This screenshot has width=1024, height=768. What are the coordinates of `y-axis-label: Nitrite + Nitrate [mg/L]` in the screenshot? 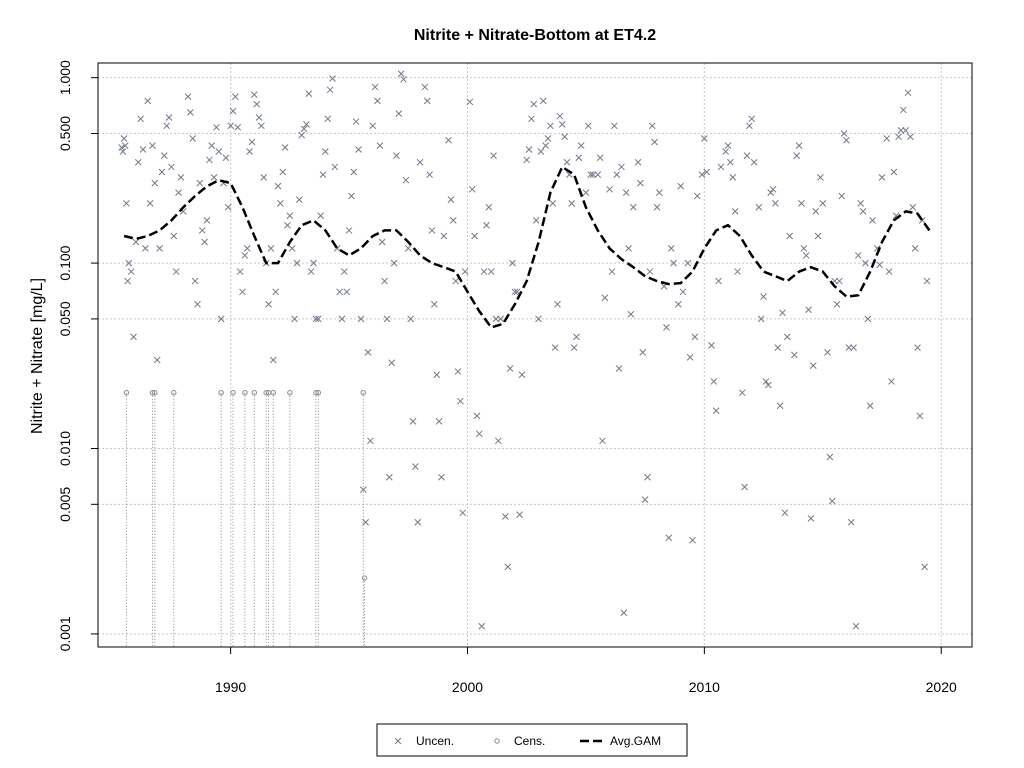 It's located at (37, 356).